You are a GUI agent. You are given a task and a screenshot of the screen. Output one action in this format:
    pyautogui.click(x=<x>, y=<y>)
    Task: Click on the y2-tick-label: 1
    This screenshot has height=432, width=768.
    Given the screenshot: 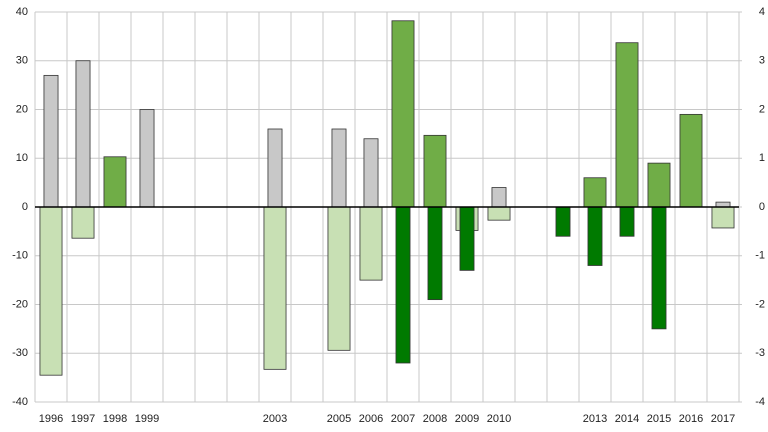 What is the action you would take?
    pyautogui.click(x=762, y=158)
    